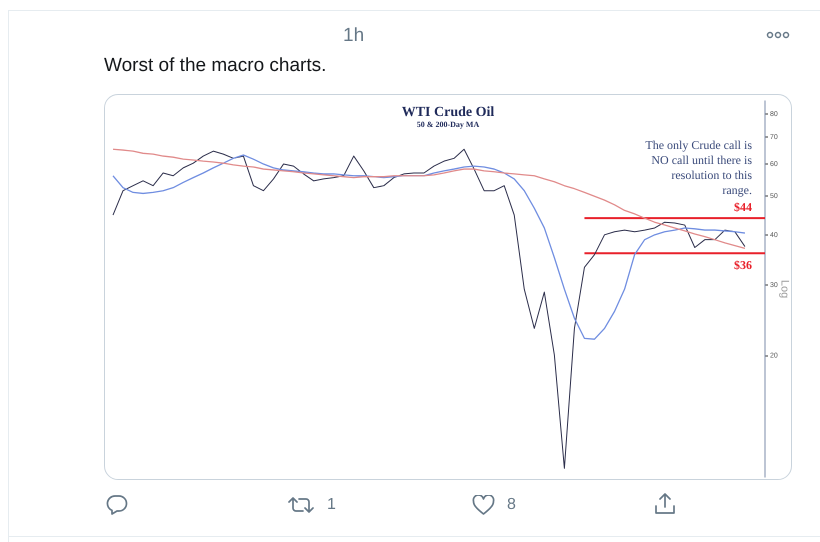 The image size is (820, 542). Describe the element at coordinates (215, 66) in the screenshot. I see `text: Worst of the macro charts.` at that location.